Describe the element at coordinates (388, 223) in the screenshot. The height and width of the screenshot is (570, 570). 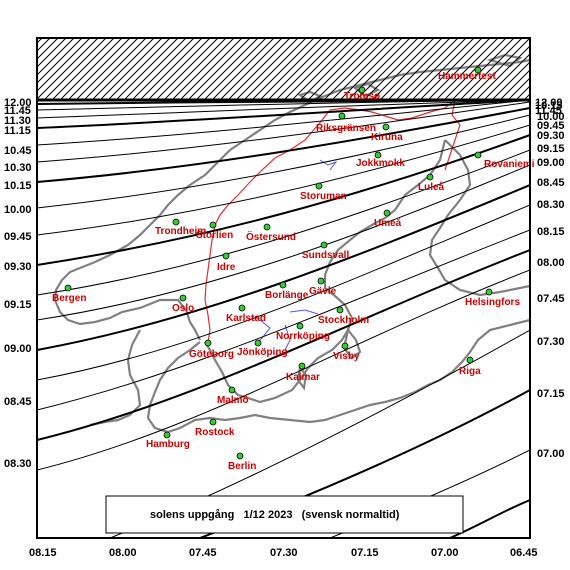
I see `city-label: Umeå` at that location.